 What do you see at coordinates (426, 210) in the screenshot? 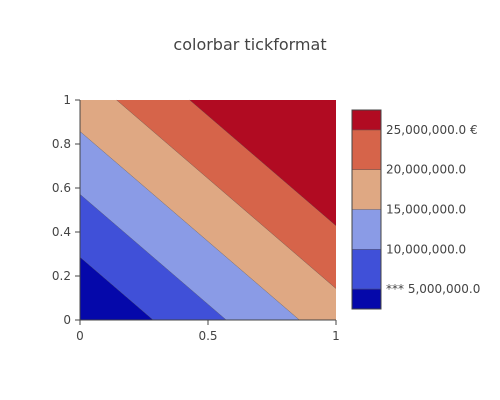
I see `colorbar-tick-label: 15,000,000.0` at bounding box center [426, 210].